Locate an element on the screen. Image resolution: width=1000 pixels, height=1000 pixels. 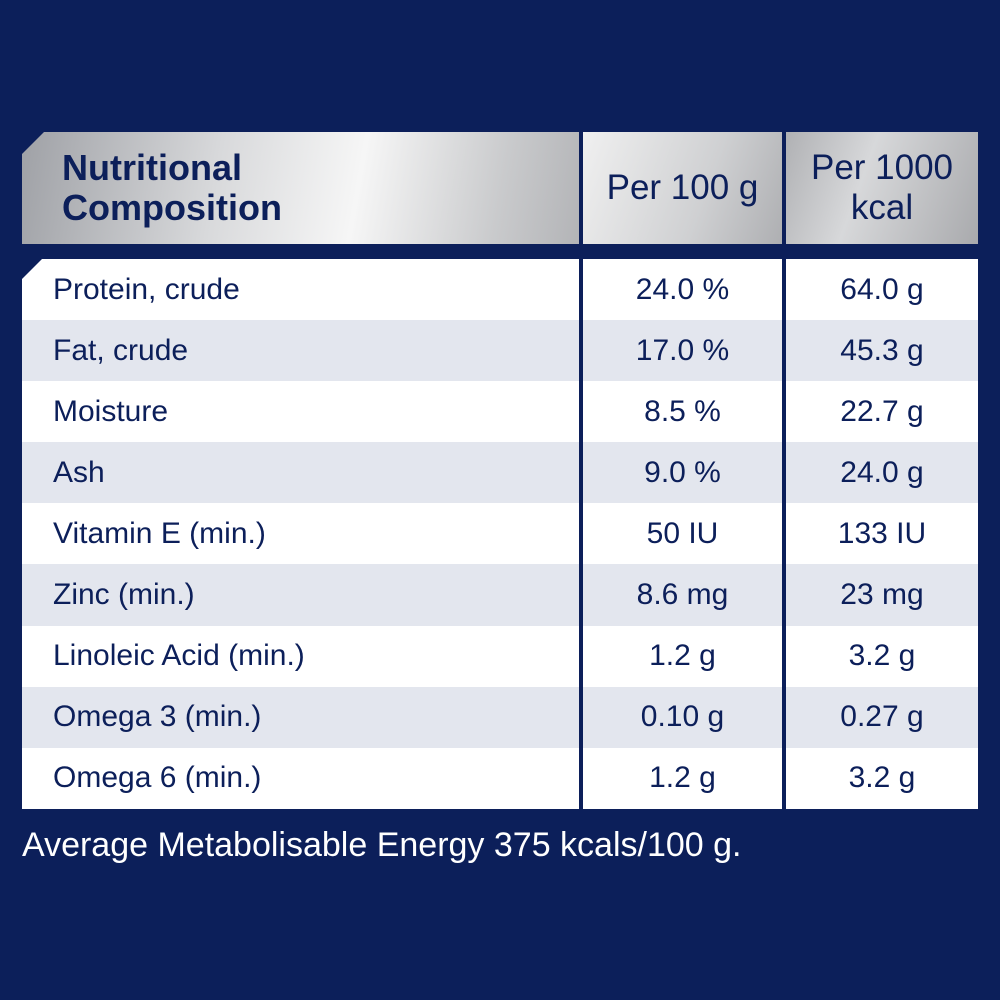
nutrient-name: Omega 6 (min.) is located at coordinates (300, 778).